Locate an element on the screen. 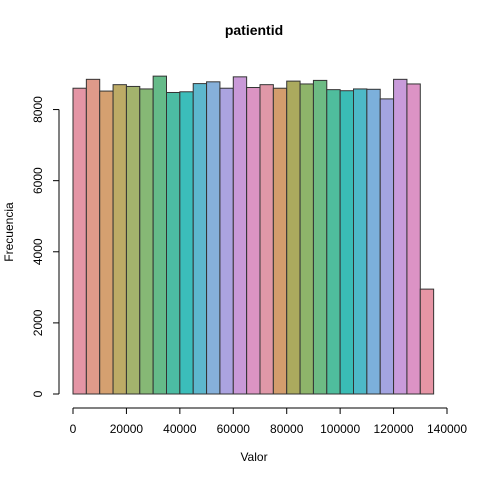 Image resolution: width=480 pixels, height=480 pixels. x-tick-label-4: 80000 is located at coordinates (287, 429).